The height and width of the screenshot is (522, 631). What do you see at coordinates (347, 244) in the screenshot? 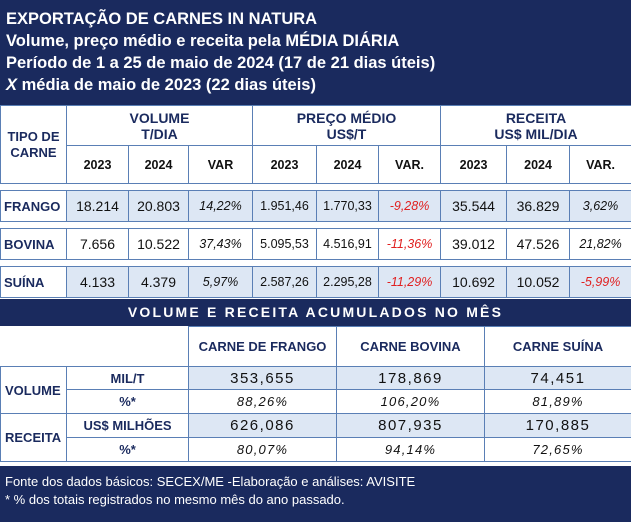
I see `cell-pm-2024: 4.516,91` at bounding box center [347, 244].